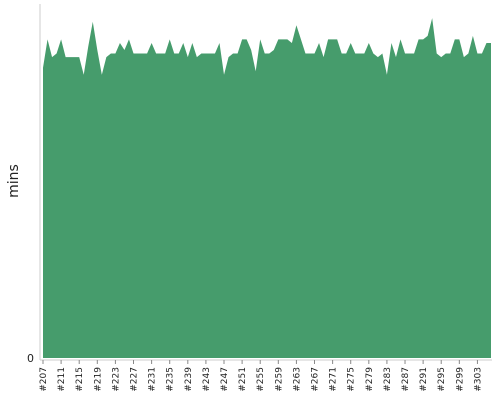  I want to click on x-tick-label: #231, so click(153, 379).